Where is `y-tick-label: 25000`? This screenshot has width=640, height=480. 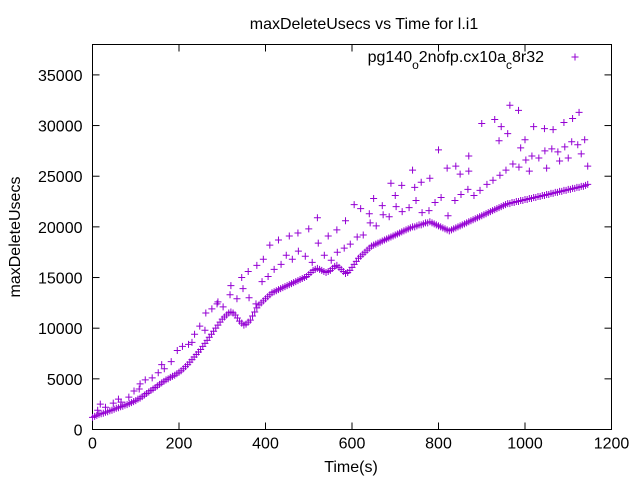 y-tick-label: 25000 is located at coordinates (60, 177).